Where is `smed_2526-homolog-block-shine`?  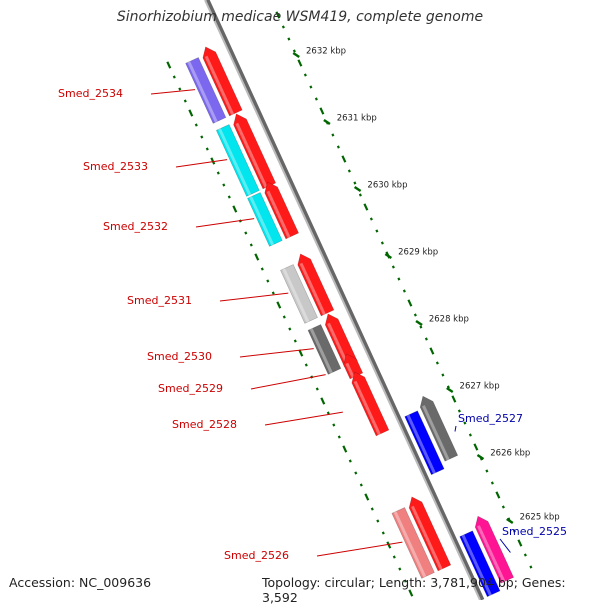
smed_2526-homolog-block-shine is located at coordinates (410, 544).